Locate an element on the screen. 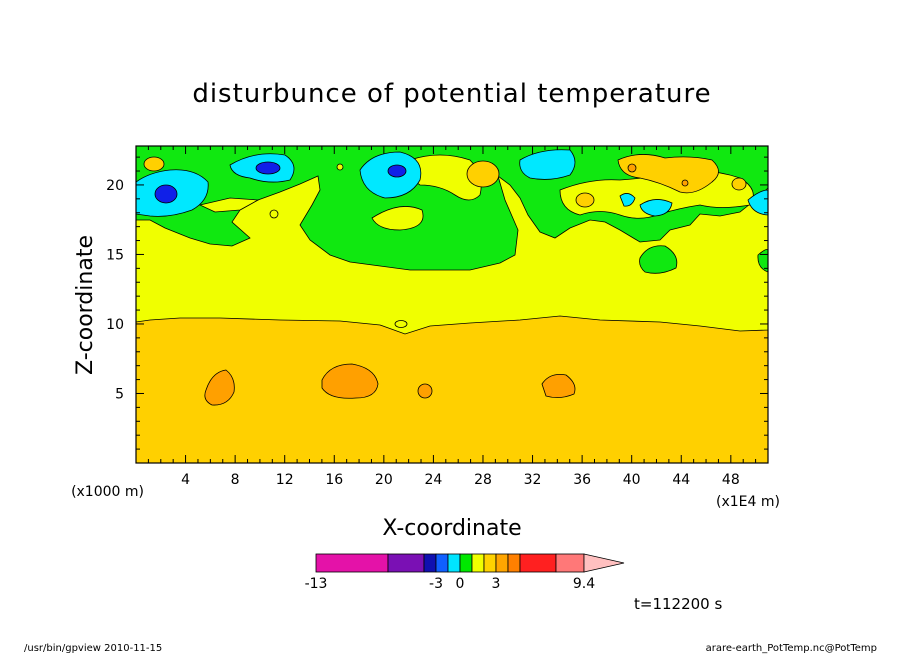  colorbar: -13 -3 0 3 9.4 is located at coordinates (465, 572).